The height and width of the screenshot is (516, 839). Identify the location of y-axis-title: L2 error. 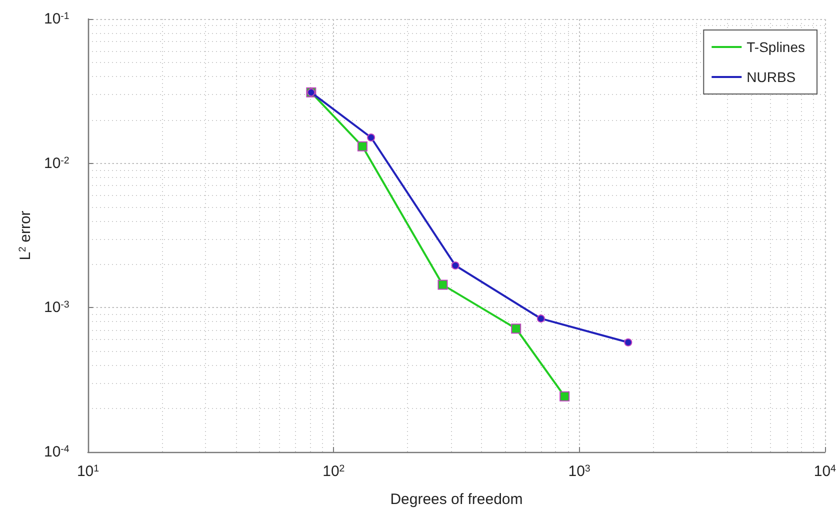
(25, 235).